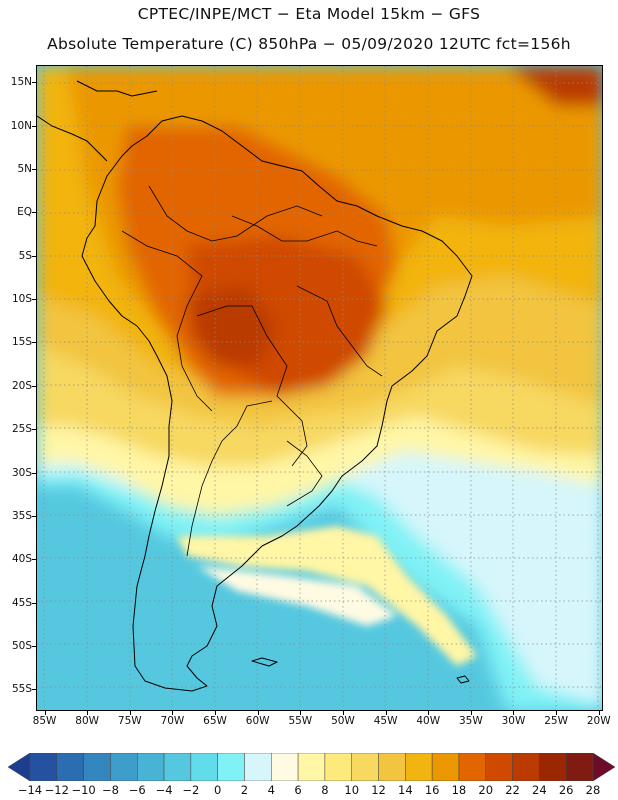  I want to click on color-scale-bar, so click(311, 767).